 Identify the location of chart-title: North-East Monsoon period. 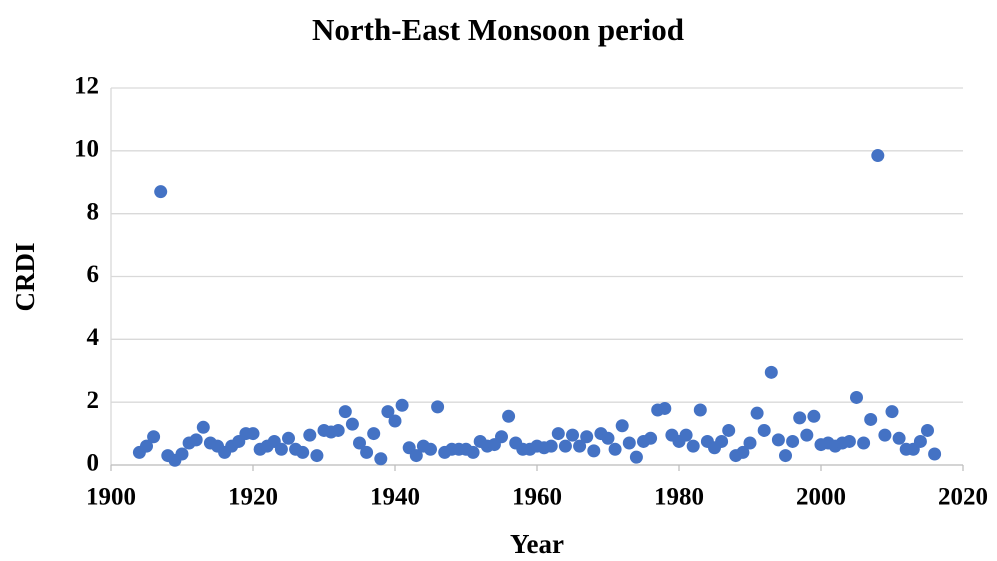
(498, 29).